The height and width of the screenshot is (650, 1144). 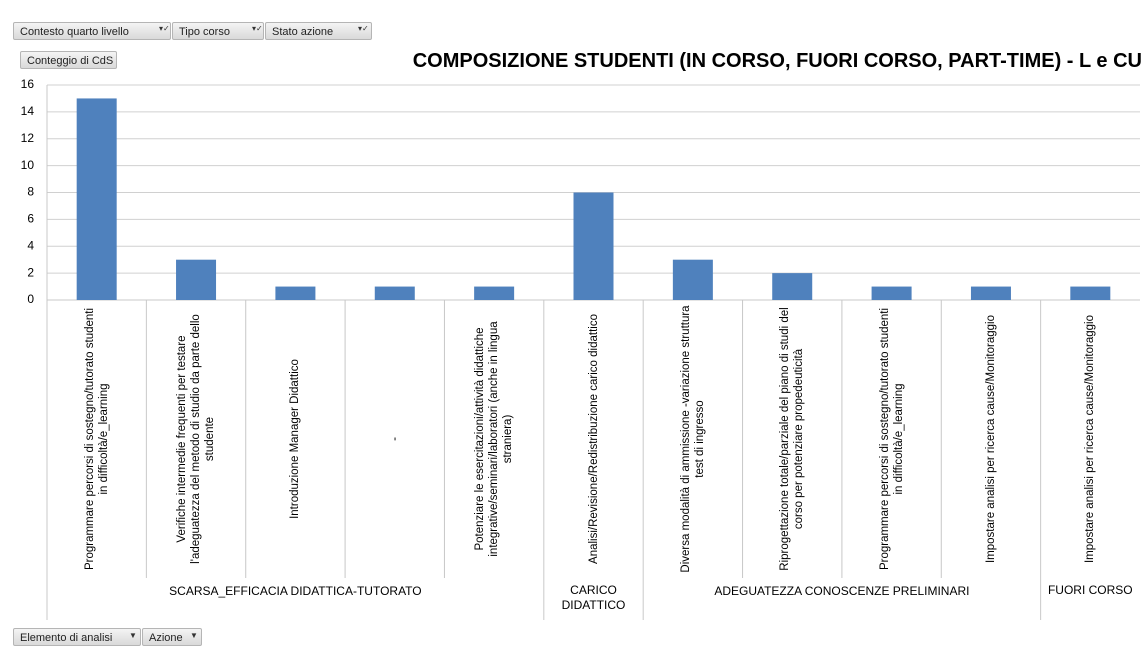 What do you see at coordinates (68, 60) in the screenshot?
I see `value-field-button: Conteggio di CdS` at bounding box center [68, 60].